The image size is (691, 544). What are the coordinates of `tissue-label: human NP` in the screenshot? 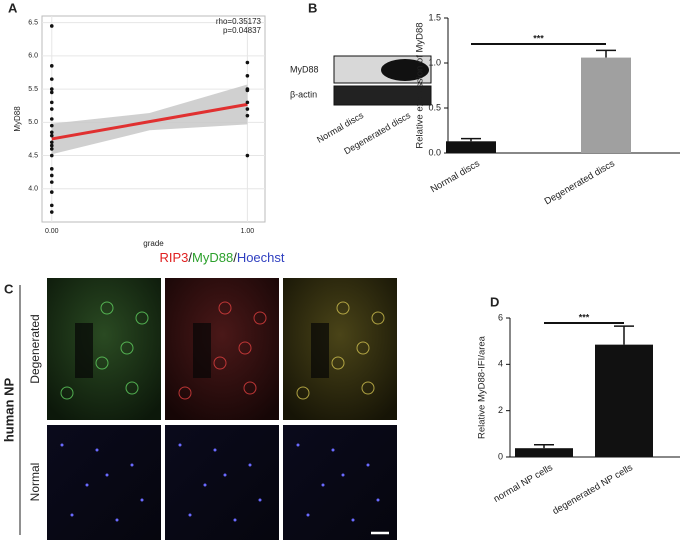 It's located at (8, 410).